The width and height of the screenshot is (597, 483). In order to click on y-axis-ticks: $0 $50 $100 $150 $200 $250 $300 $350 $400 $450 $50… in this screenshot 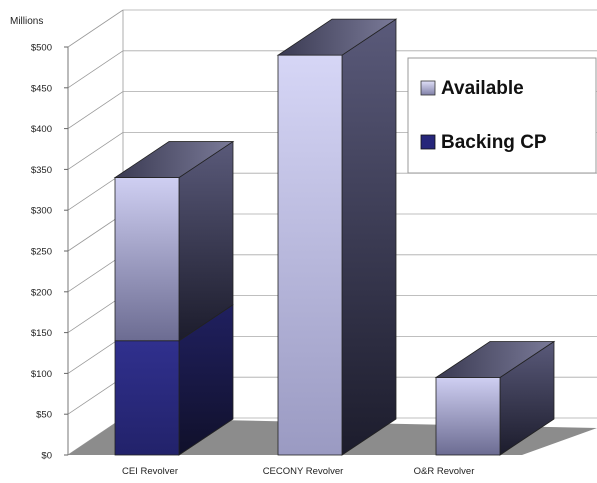, I will do `click(49, 252)`.